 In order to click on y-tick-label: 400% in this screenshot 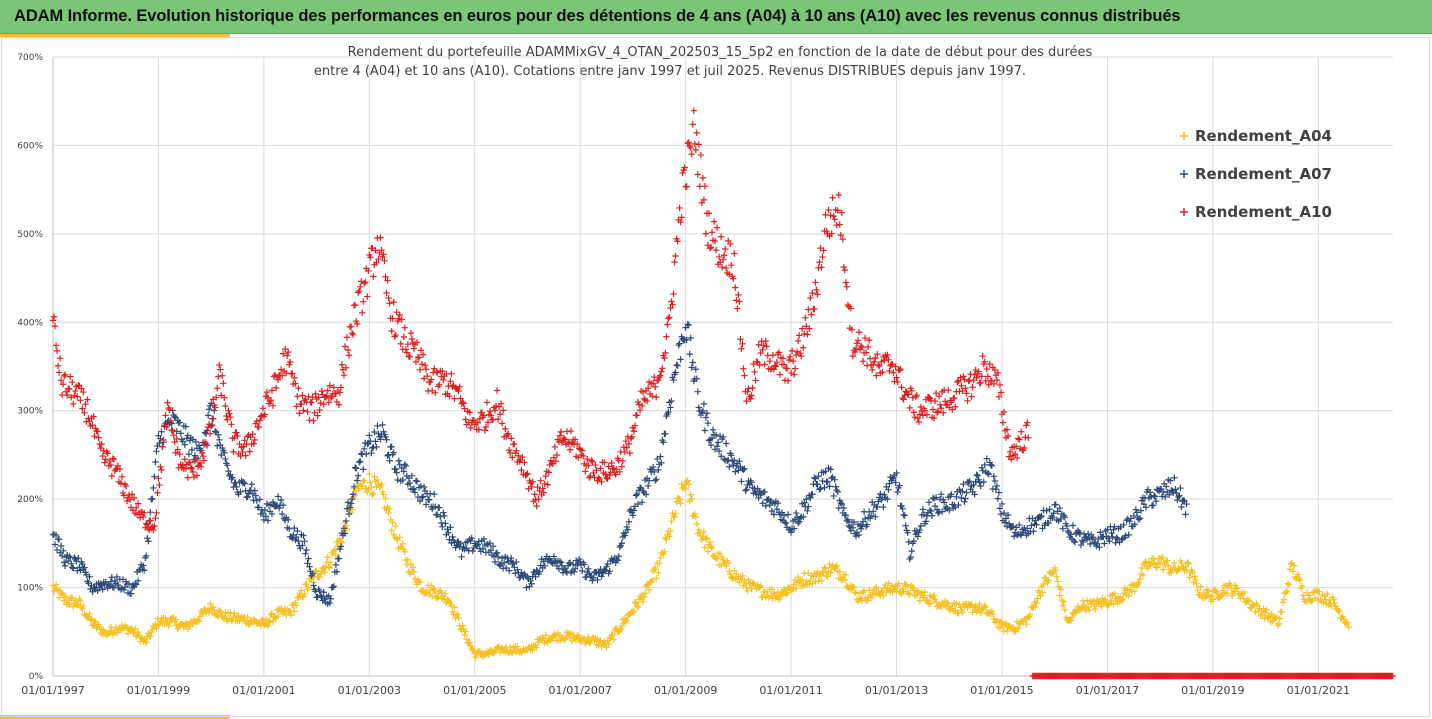, I will do `click(30, 323)`.